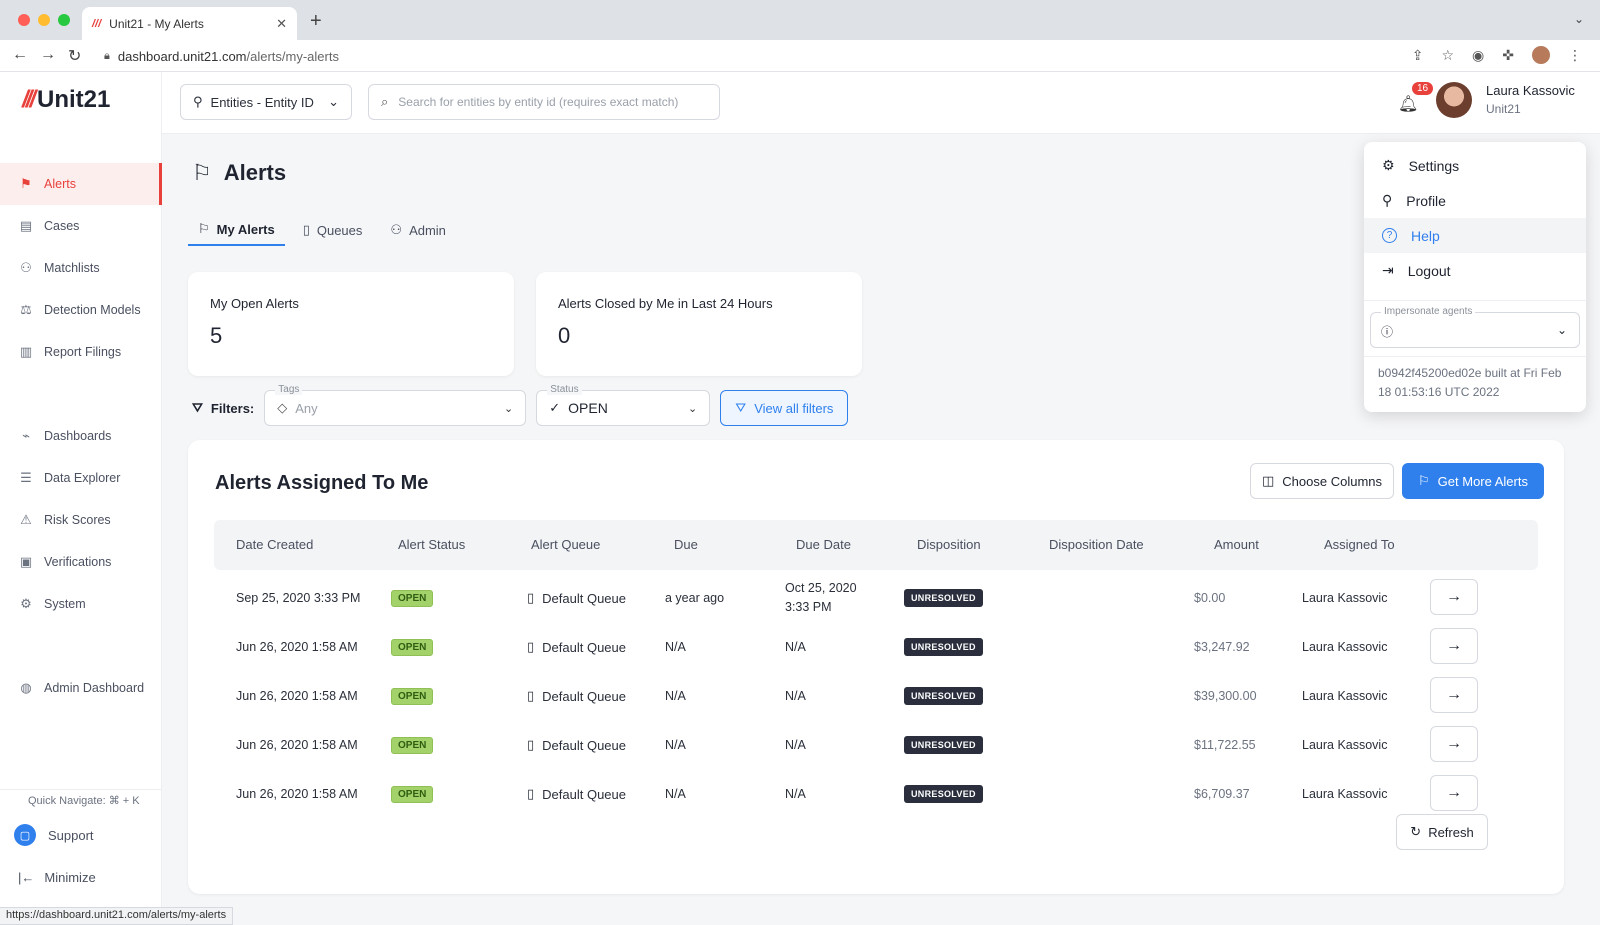 The image size is (1600, 925). What do you see at coordinates (1236, 544) in the screenshot?
I see `column-header: Amount` at bounding box center [1236, 544].